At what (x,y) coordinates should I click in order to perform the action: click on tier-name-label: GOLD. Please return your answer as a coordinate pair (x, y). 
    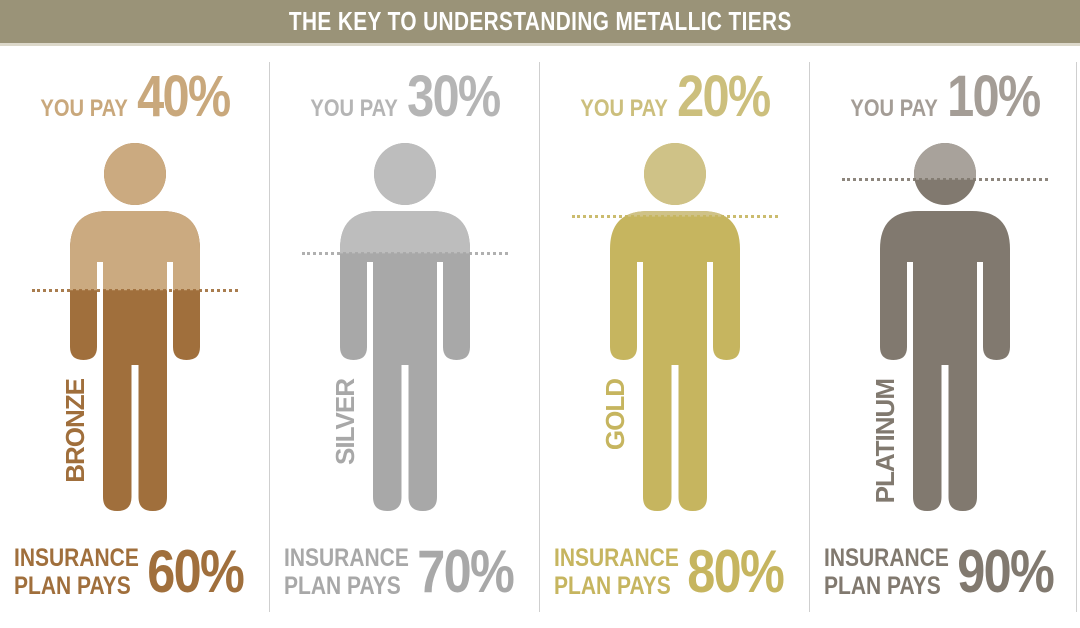
    Looking at the image, I should click on (615, 415).